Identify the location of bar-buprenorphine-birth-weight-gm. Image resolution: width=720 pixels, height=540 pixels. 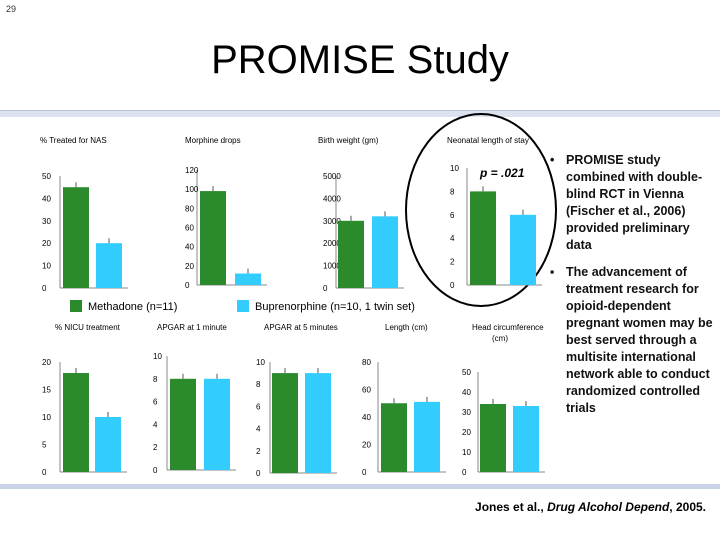
(385, 252).